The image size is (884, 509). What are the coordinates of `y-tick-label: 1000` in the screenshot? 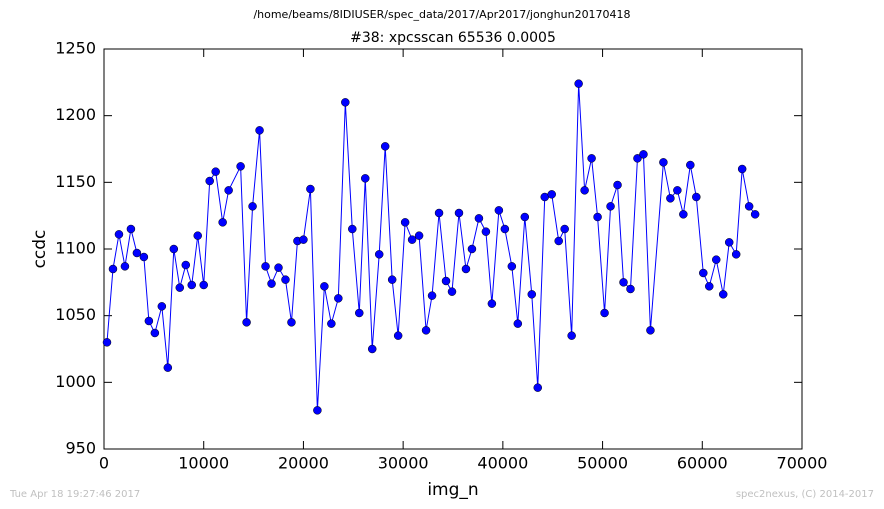 It's located at (75, 381).